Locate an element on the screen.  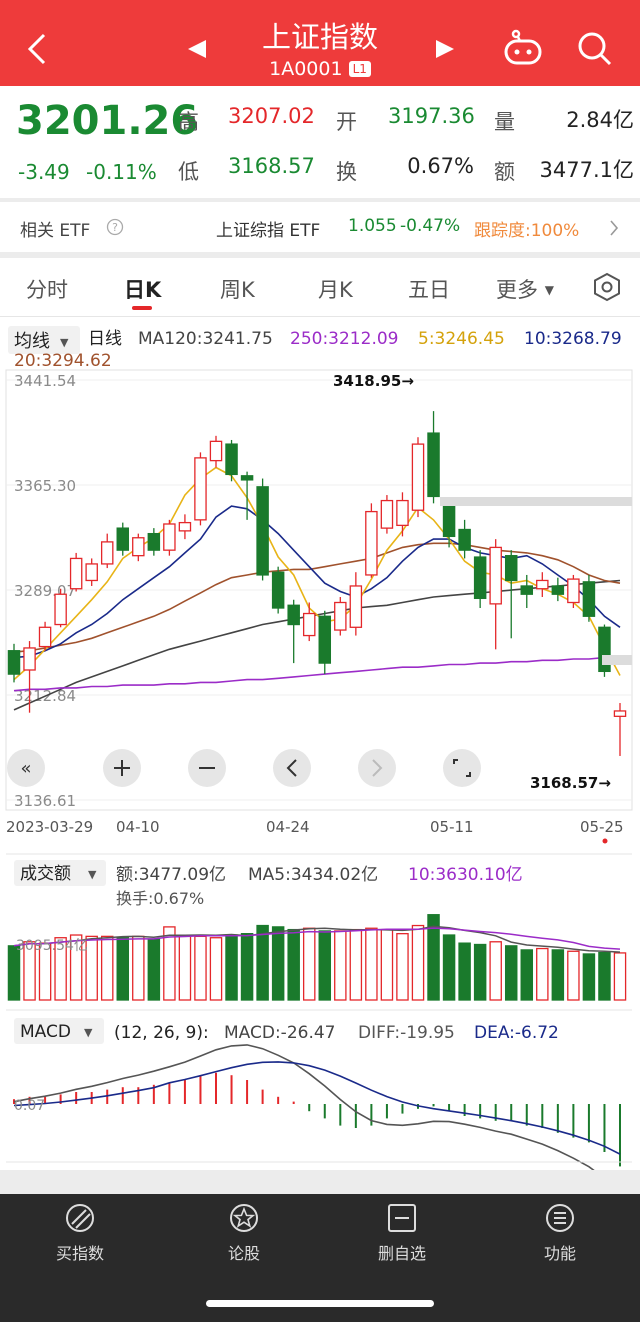
ma-selector-caret-icon: ▼ is located at coordinates (64, 342).